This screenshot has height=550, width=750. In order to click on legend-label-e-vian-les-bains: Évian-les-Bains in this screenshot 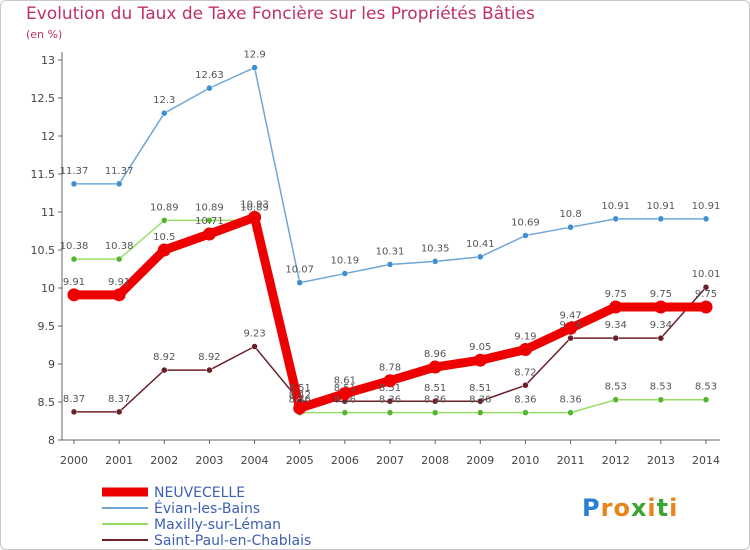, I will do `click(207, 508)`.